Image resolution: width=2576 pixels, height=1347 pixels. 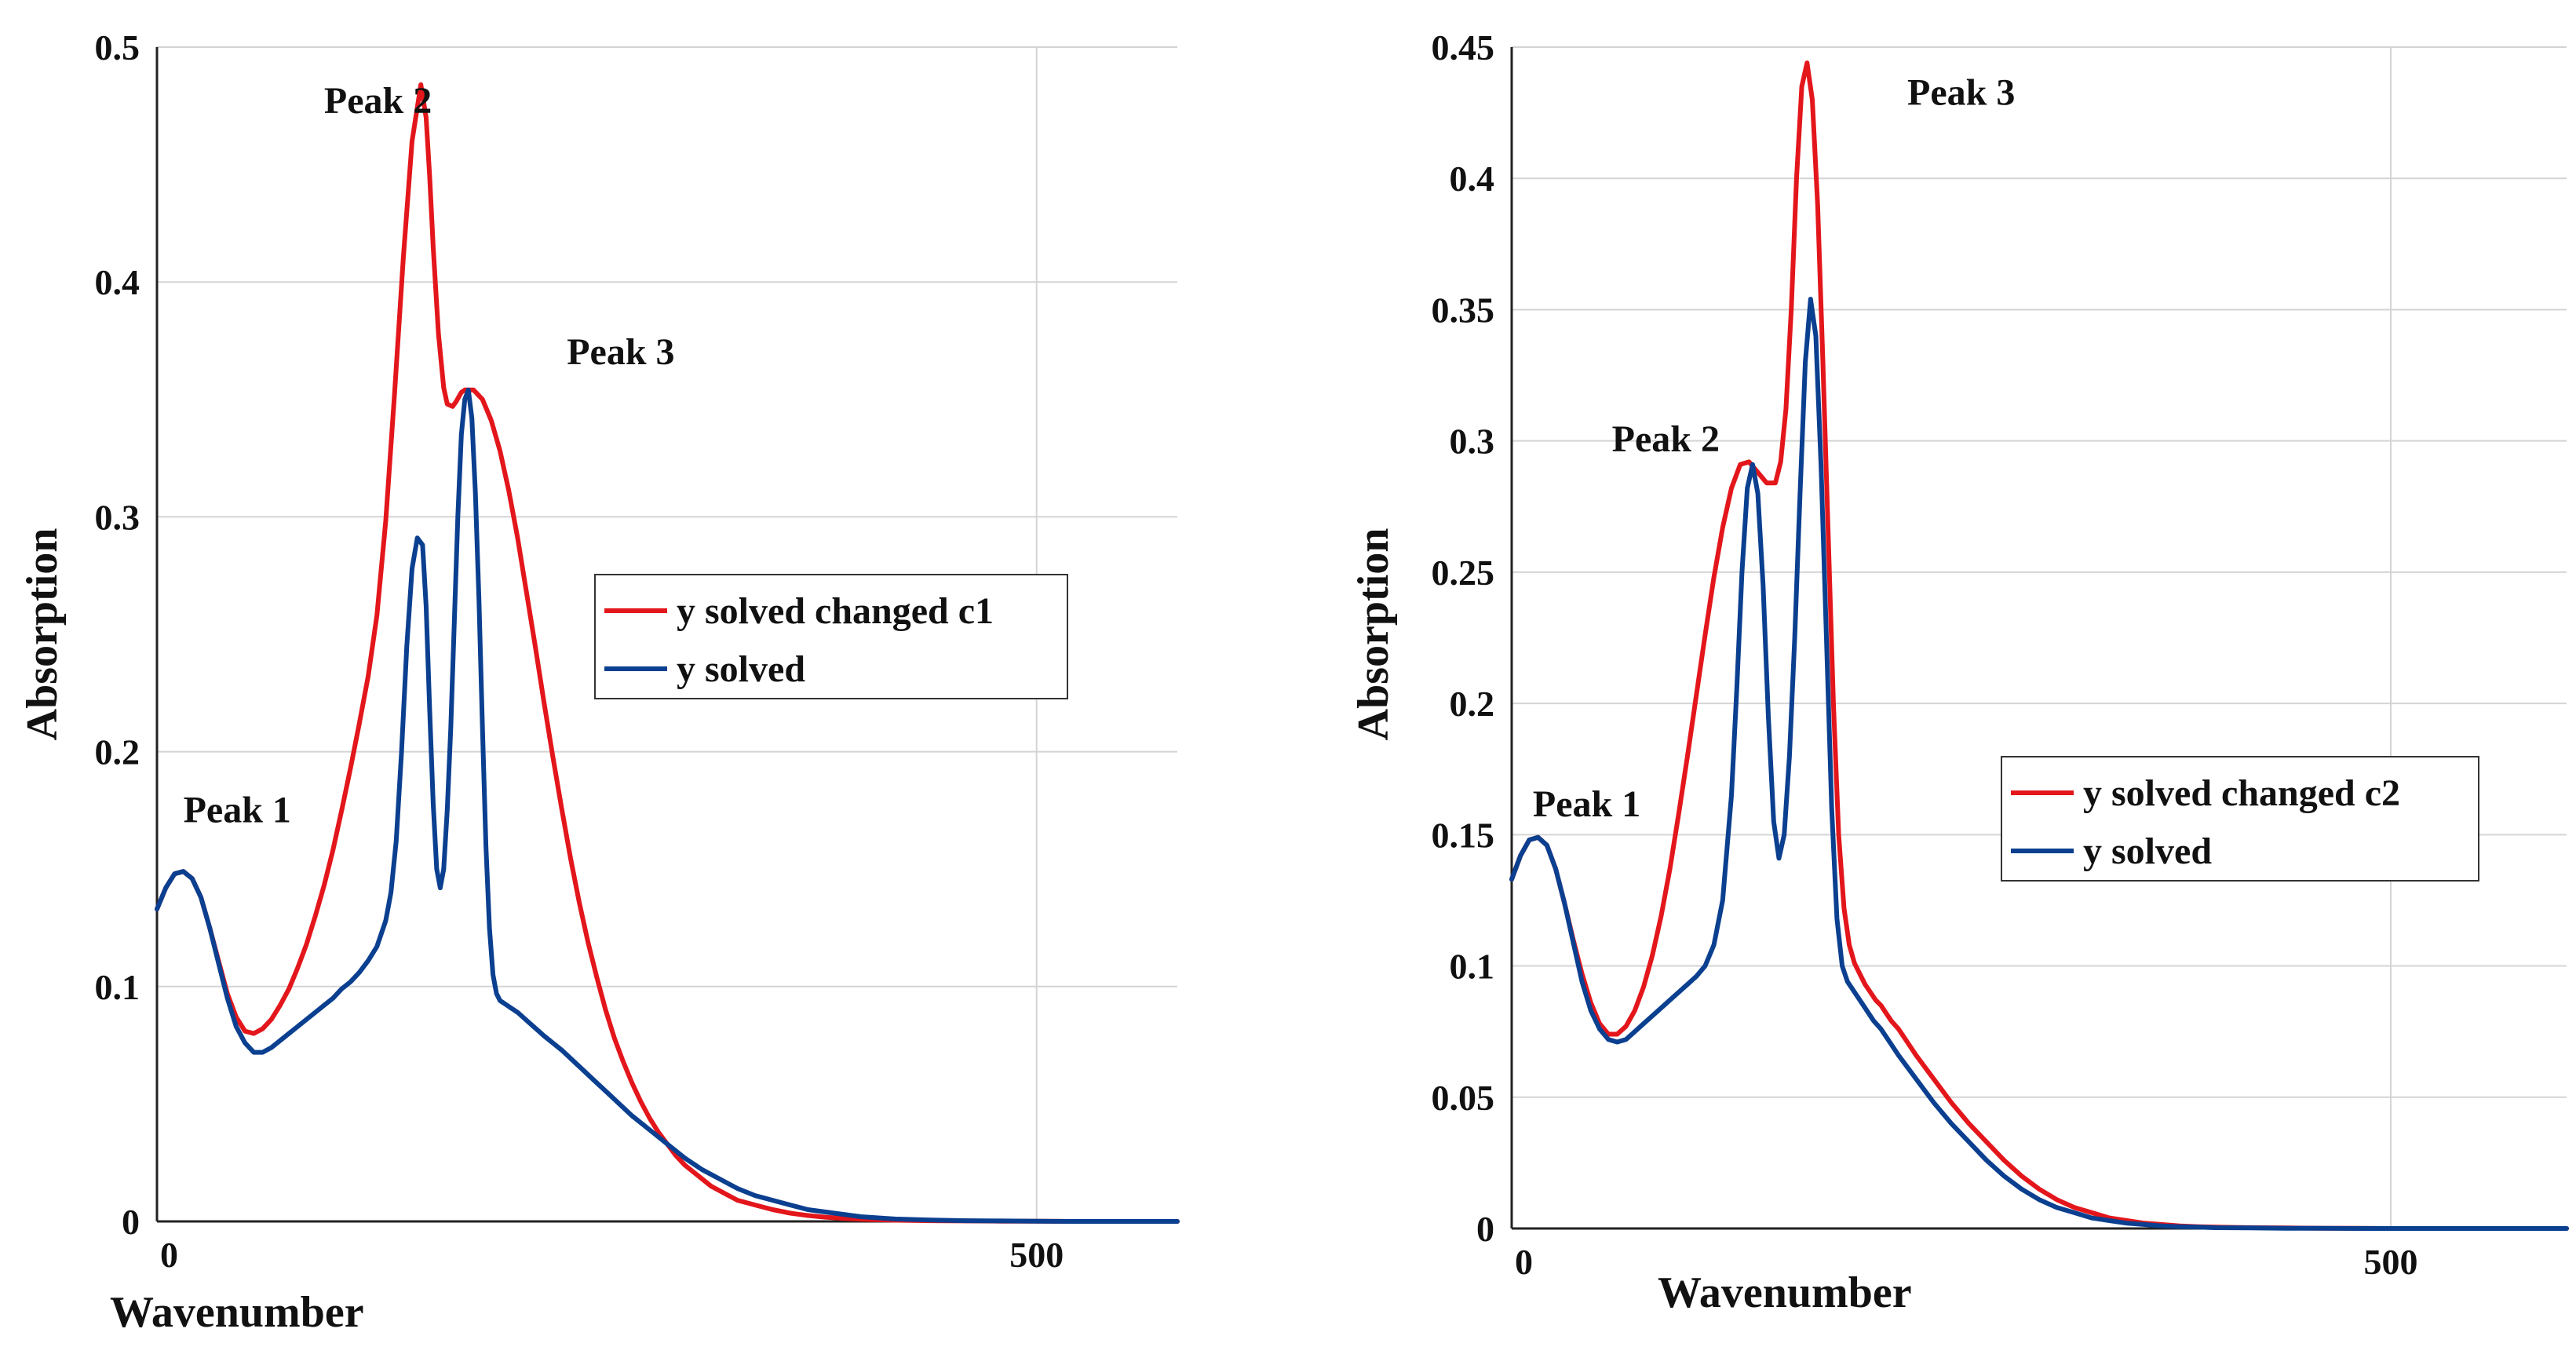 What do you see at coordinates (1463, 573) in the screenshot?
I see `y-tick-label: 0.25` at bounding box center [1463, 573].